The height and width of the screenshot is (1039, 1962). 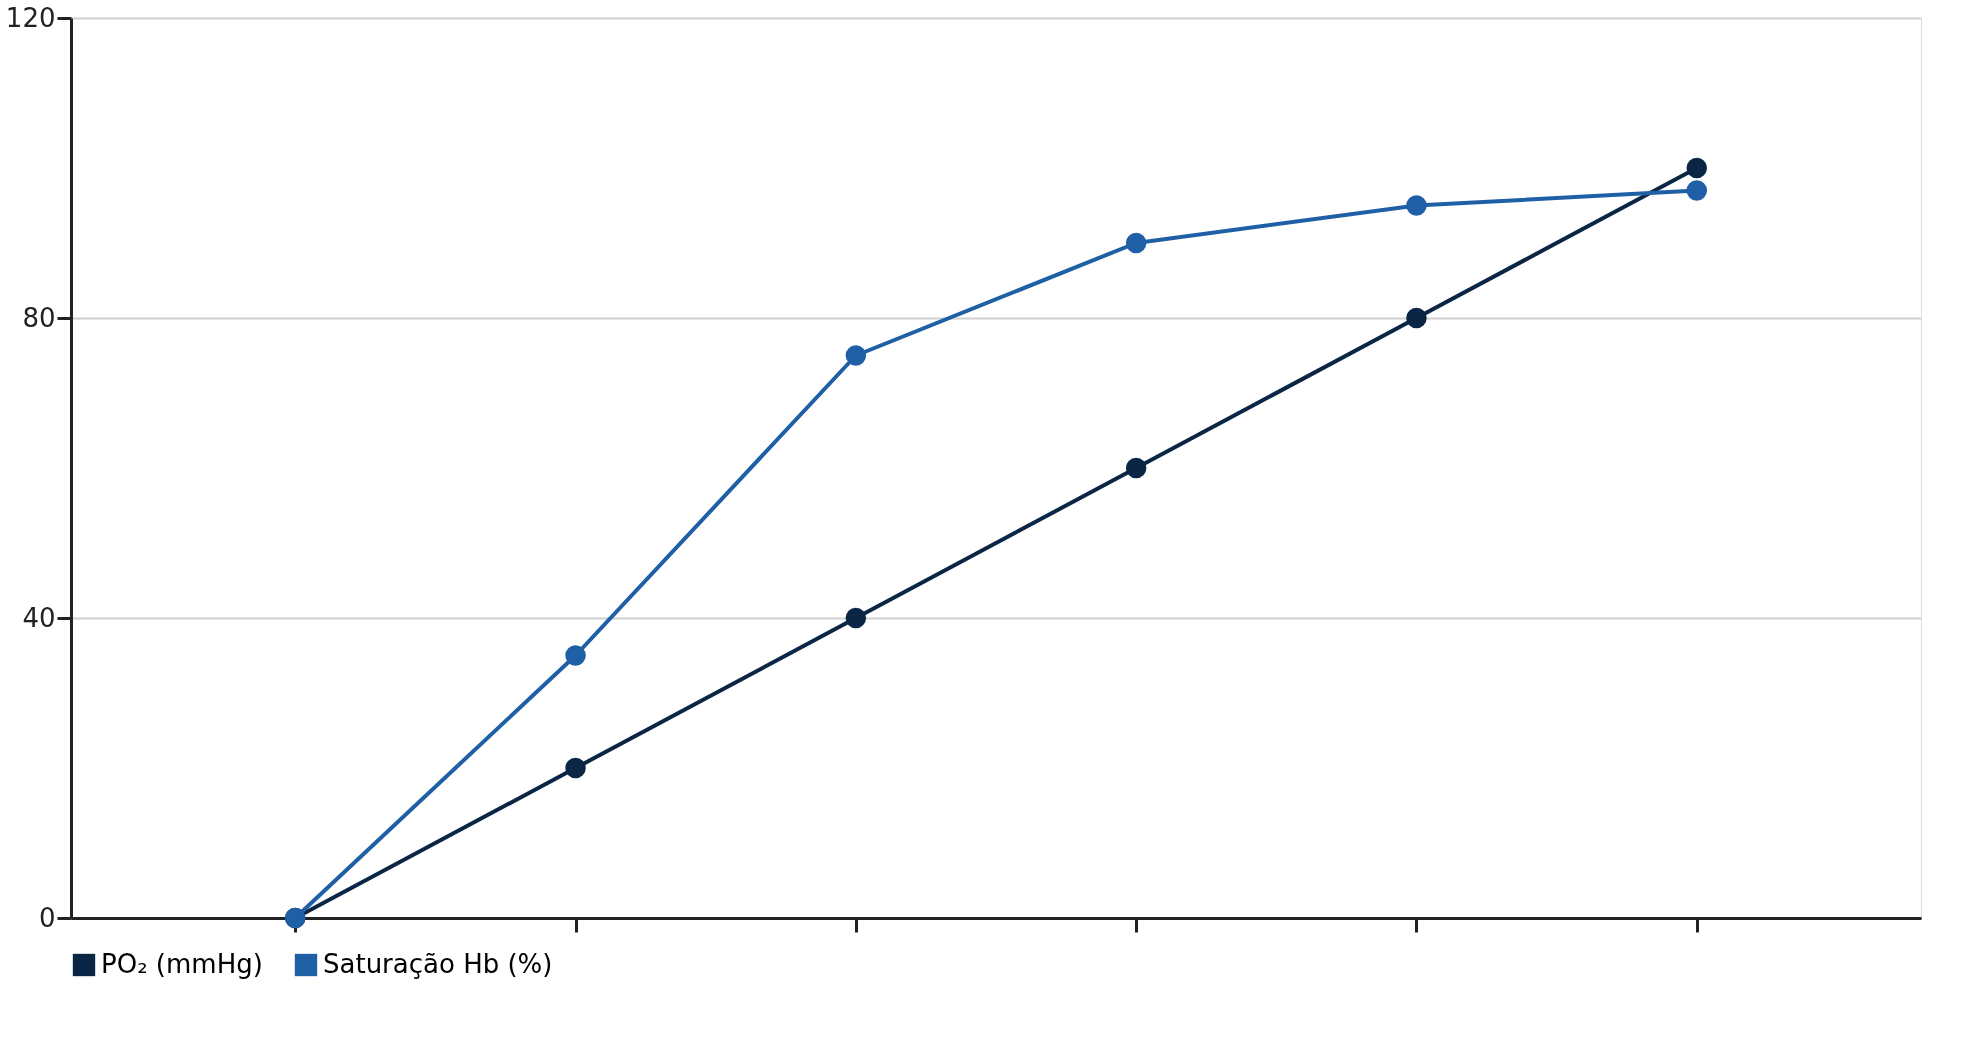 I want to click on y-tick-label: 40, so click(x=39, y=617).